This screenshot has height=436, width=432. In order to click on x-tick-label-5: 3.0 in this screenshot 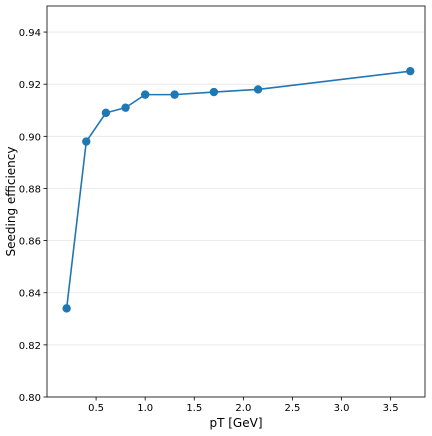, I will do `click(342, 408)`.